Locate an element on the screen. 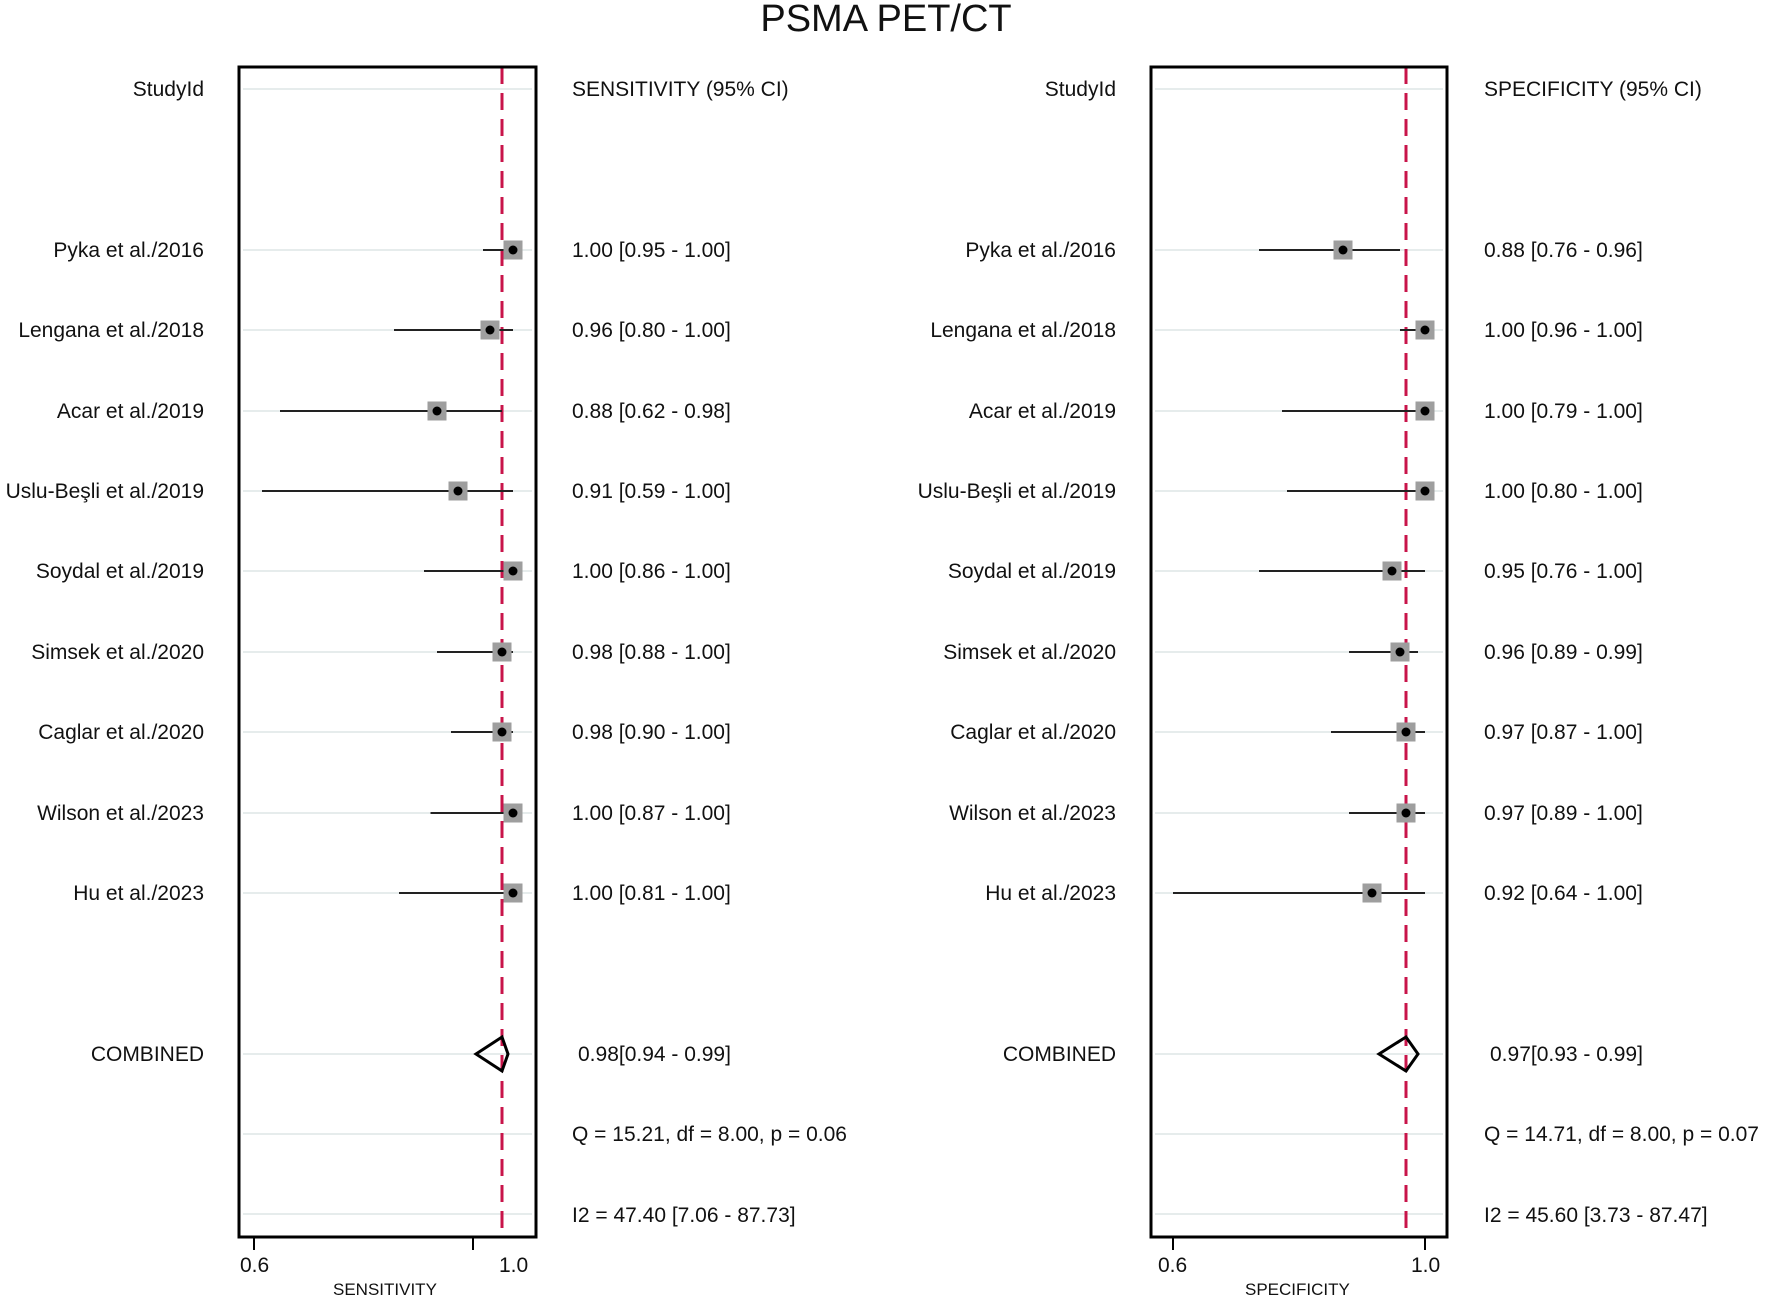  study-estimate: 0.91 [0.59 - 1.00] is located at coordinates (651, 491).